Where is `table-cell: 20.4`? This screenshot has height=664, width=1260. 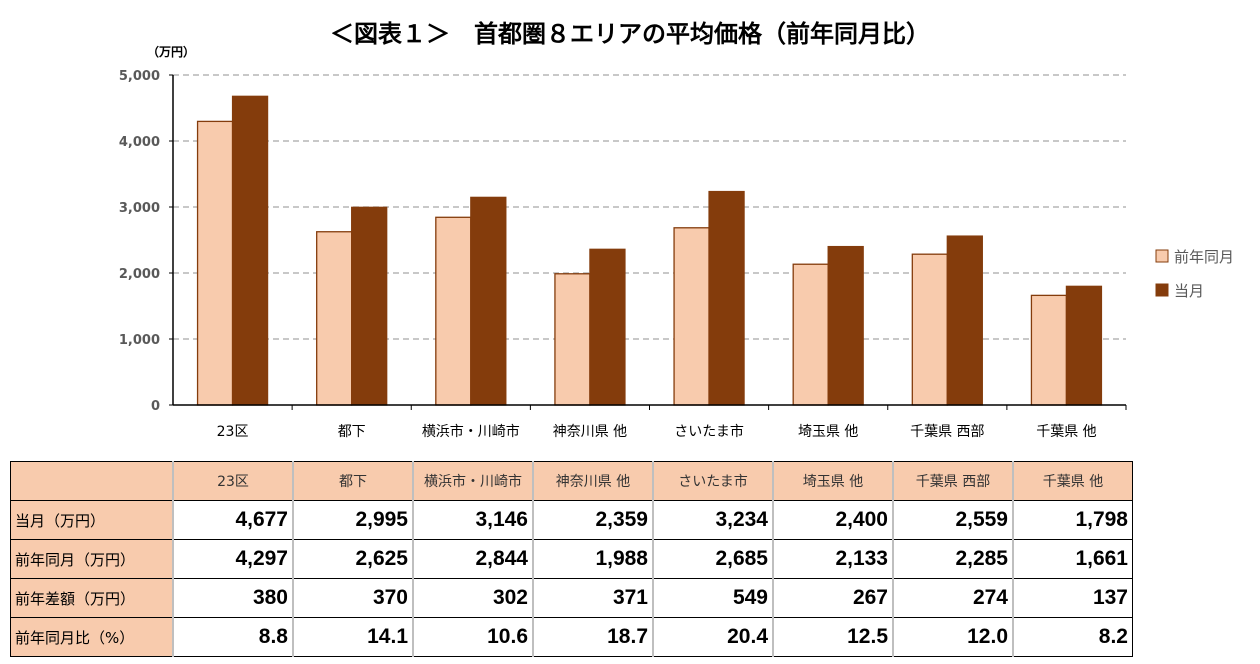 table-cell: 20.4 is located at coordinates (713, 637).